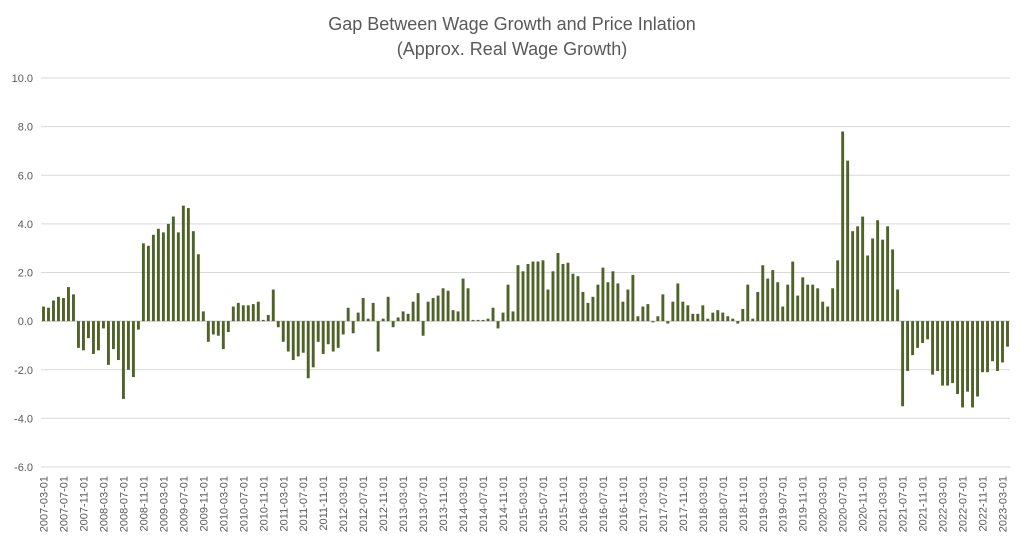  Describe the element at coordinates (704, 504) in the screenshot. I see `x-tick-label: 2018-03-01` at that location.